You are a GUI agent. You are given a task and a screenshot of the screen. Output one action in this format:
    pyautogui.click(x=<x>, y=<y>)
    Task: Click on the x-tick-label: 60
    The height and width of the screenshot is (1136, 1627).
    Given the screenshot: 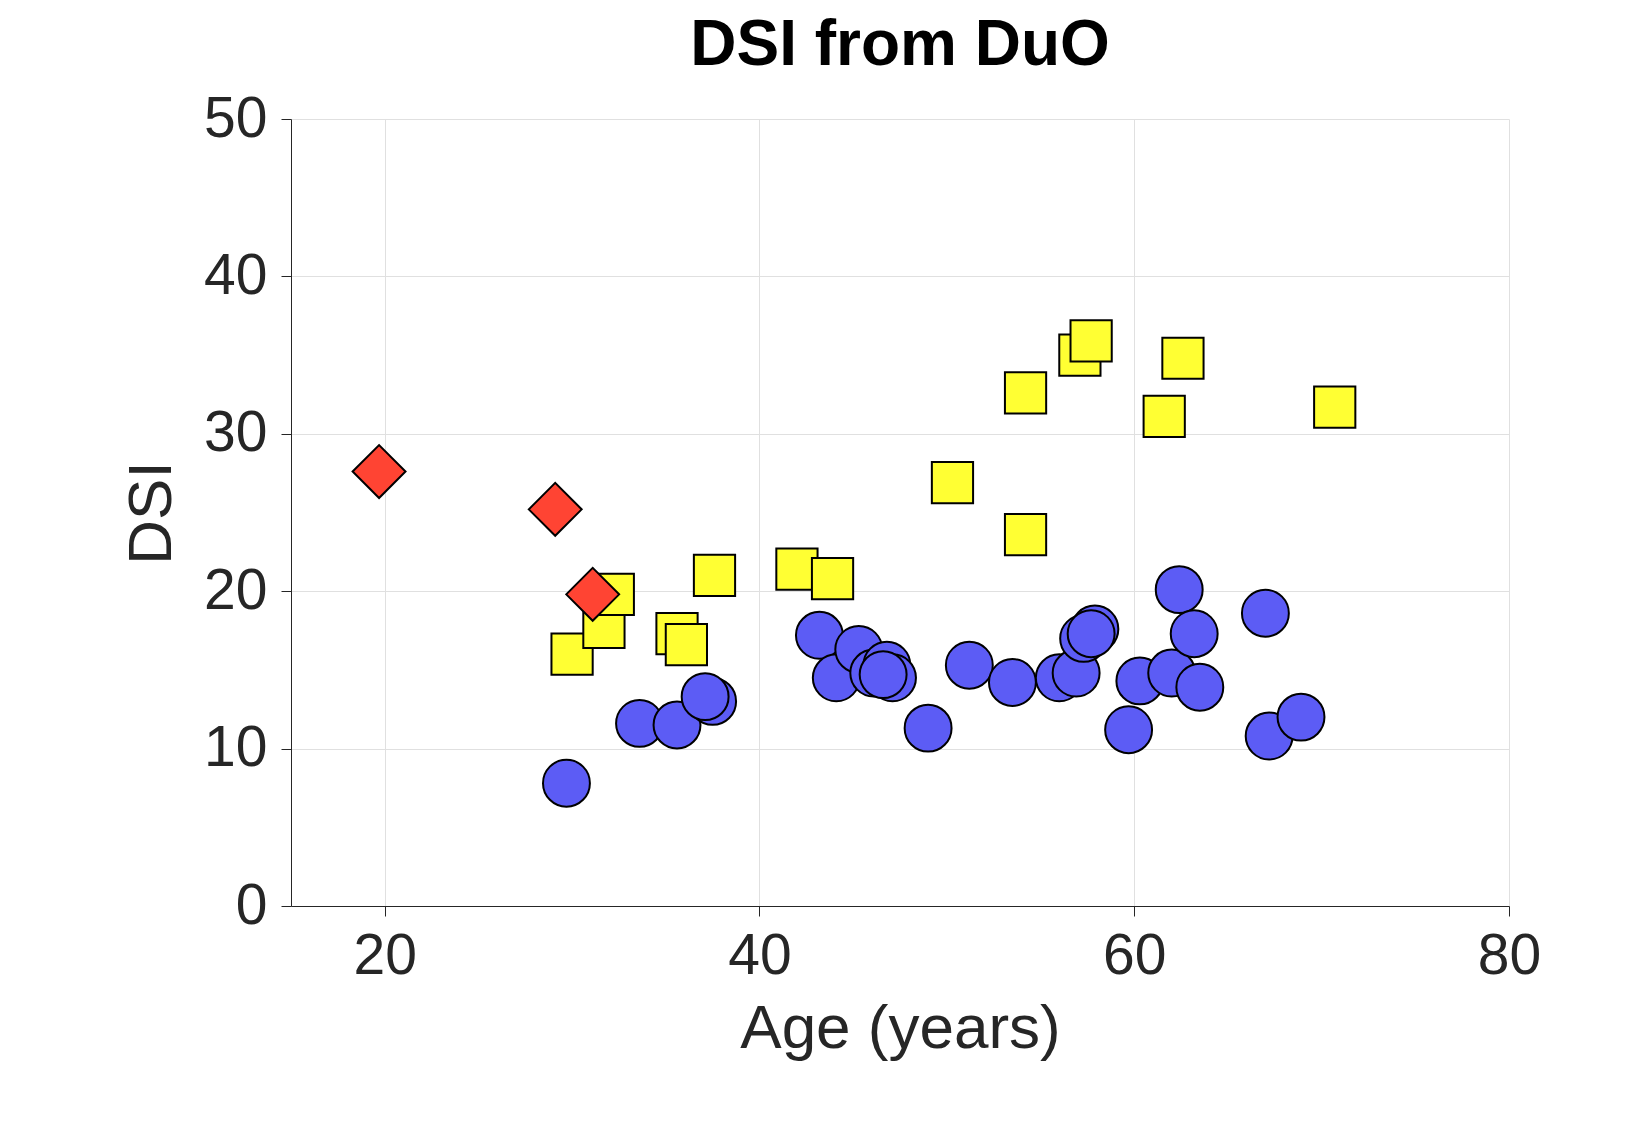 What is the action you would take?
    pyautogui.click(x=1135, y=953)
    